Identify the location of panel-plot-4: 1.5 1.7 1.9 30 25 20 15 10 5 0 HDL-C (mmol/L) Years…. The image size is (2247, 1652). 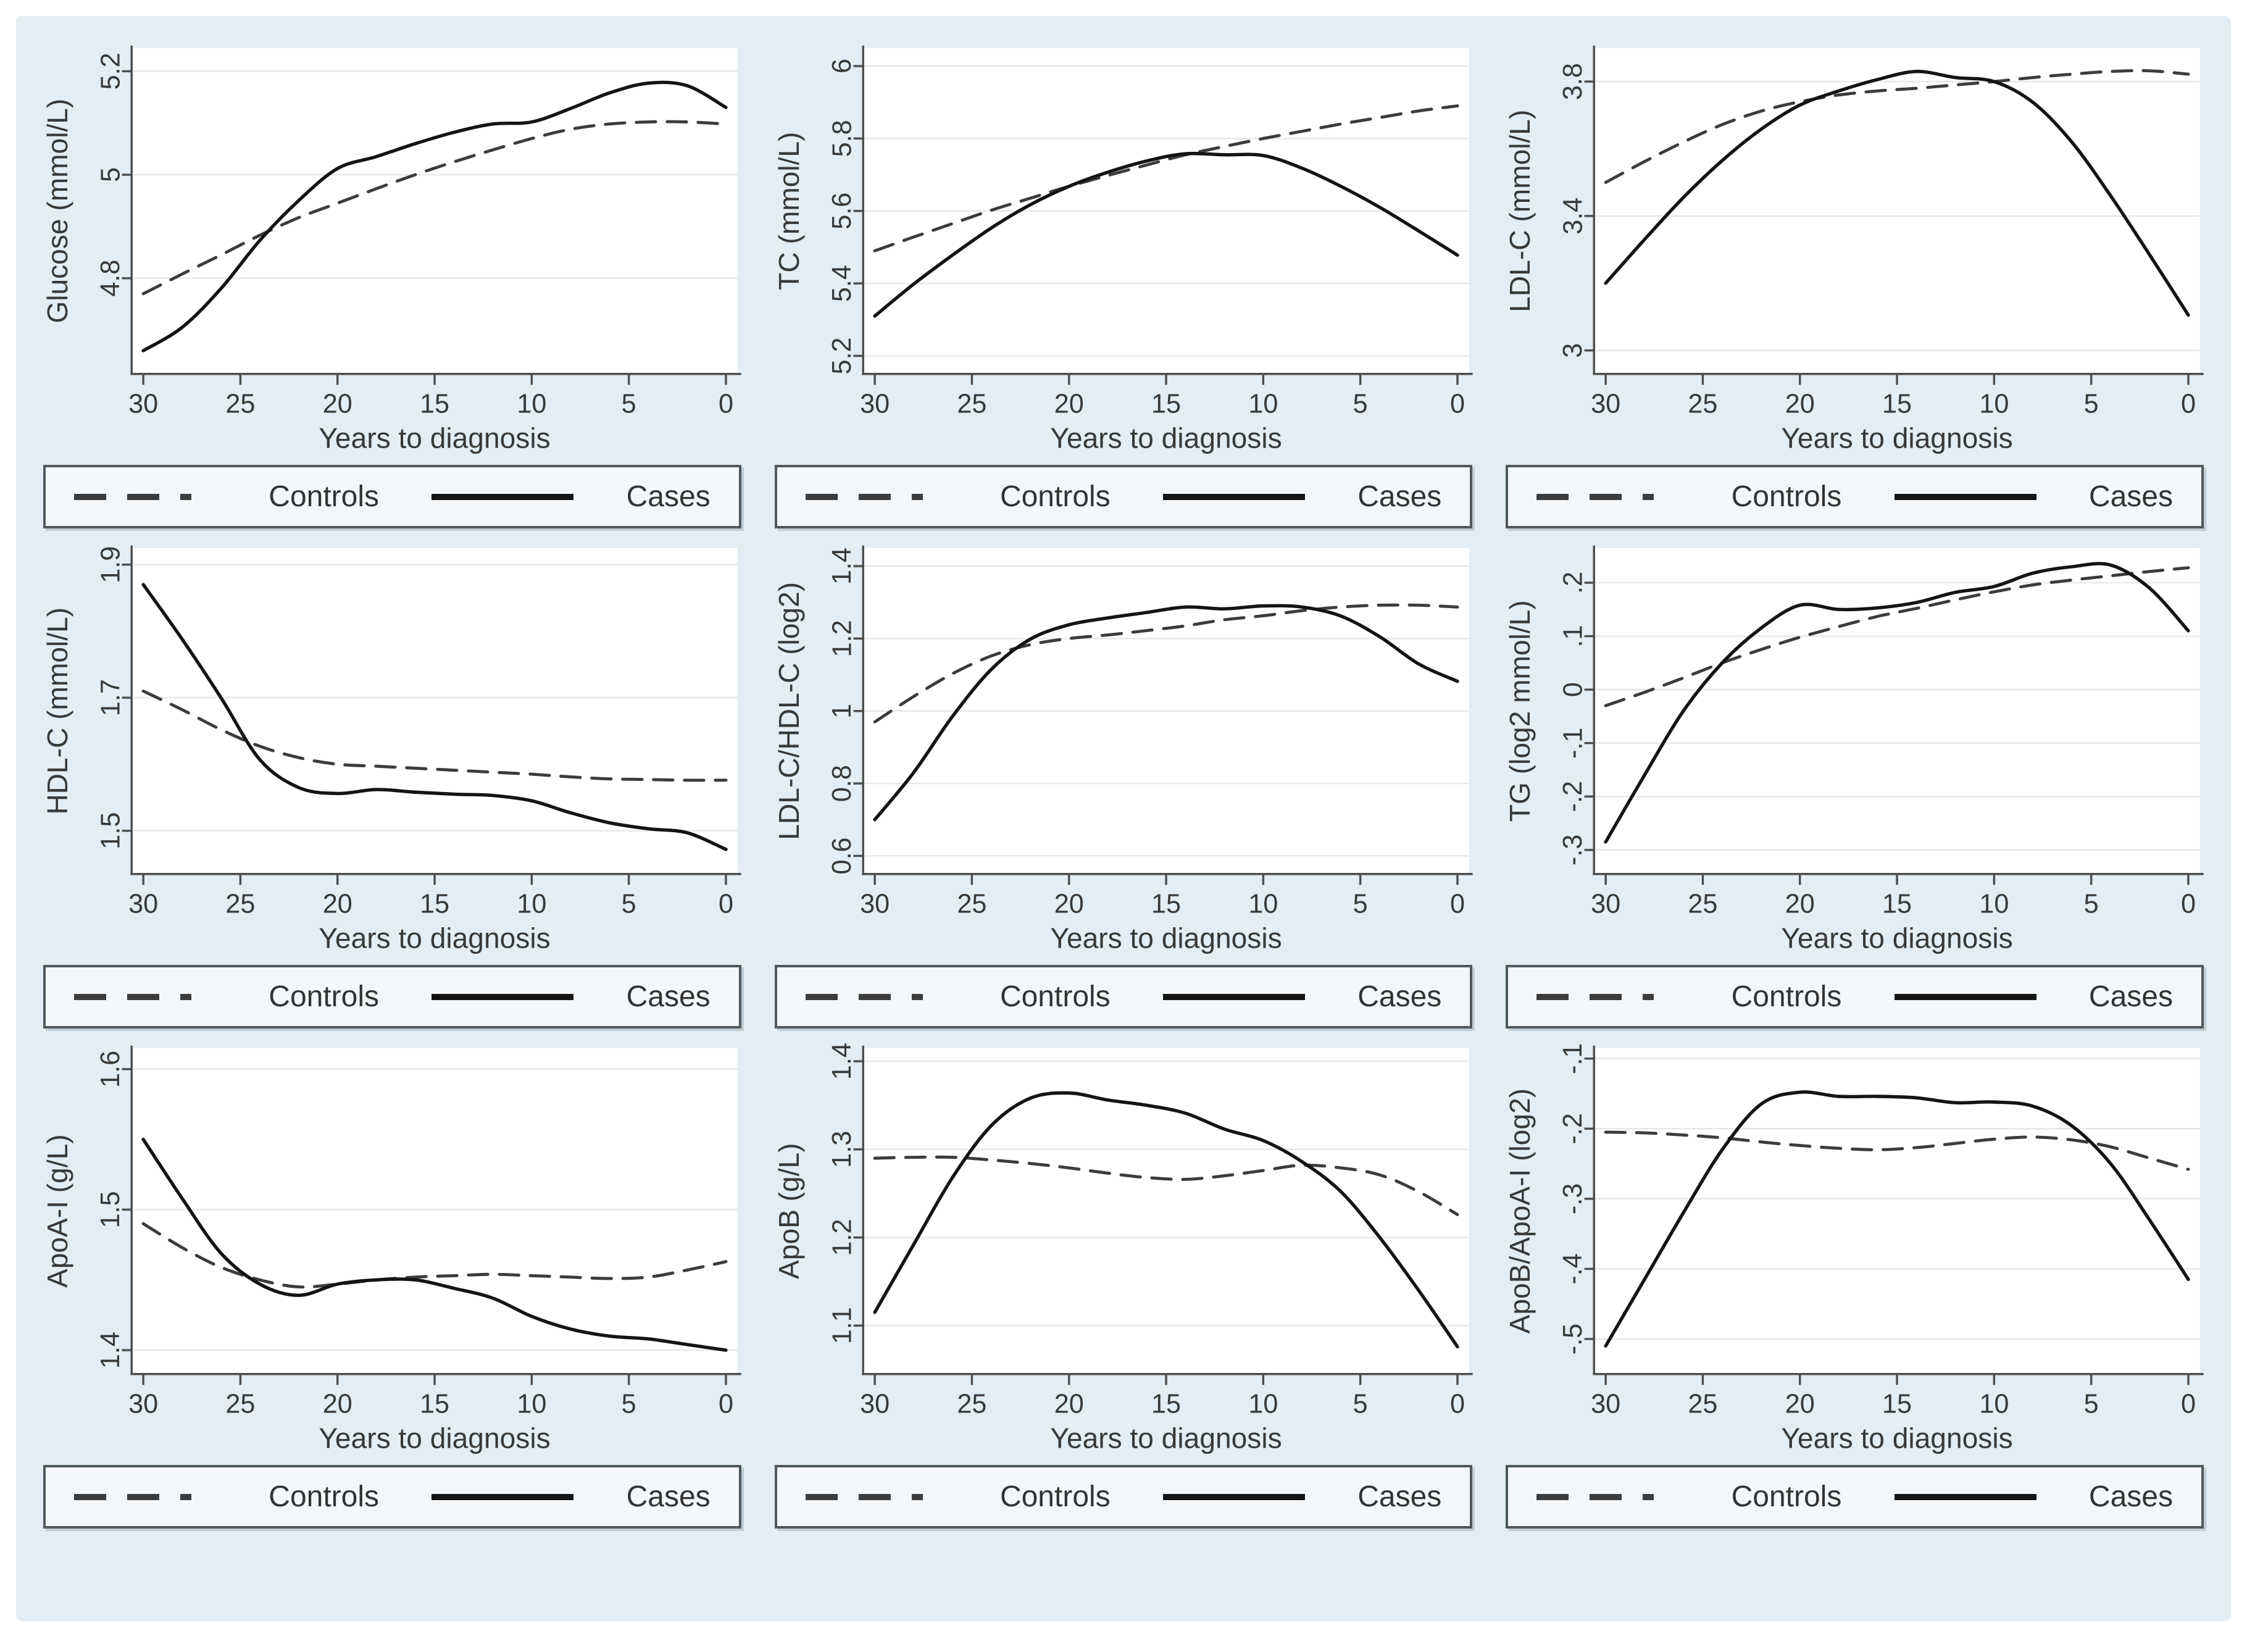
(391, 750).